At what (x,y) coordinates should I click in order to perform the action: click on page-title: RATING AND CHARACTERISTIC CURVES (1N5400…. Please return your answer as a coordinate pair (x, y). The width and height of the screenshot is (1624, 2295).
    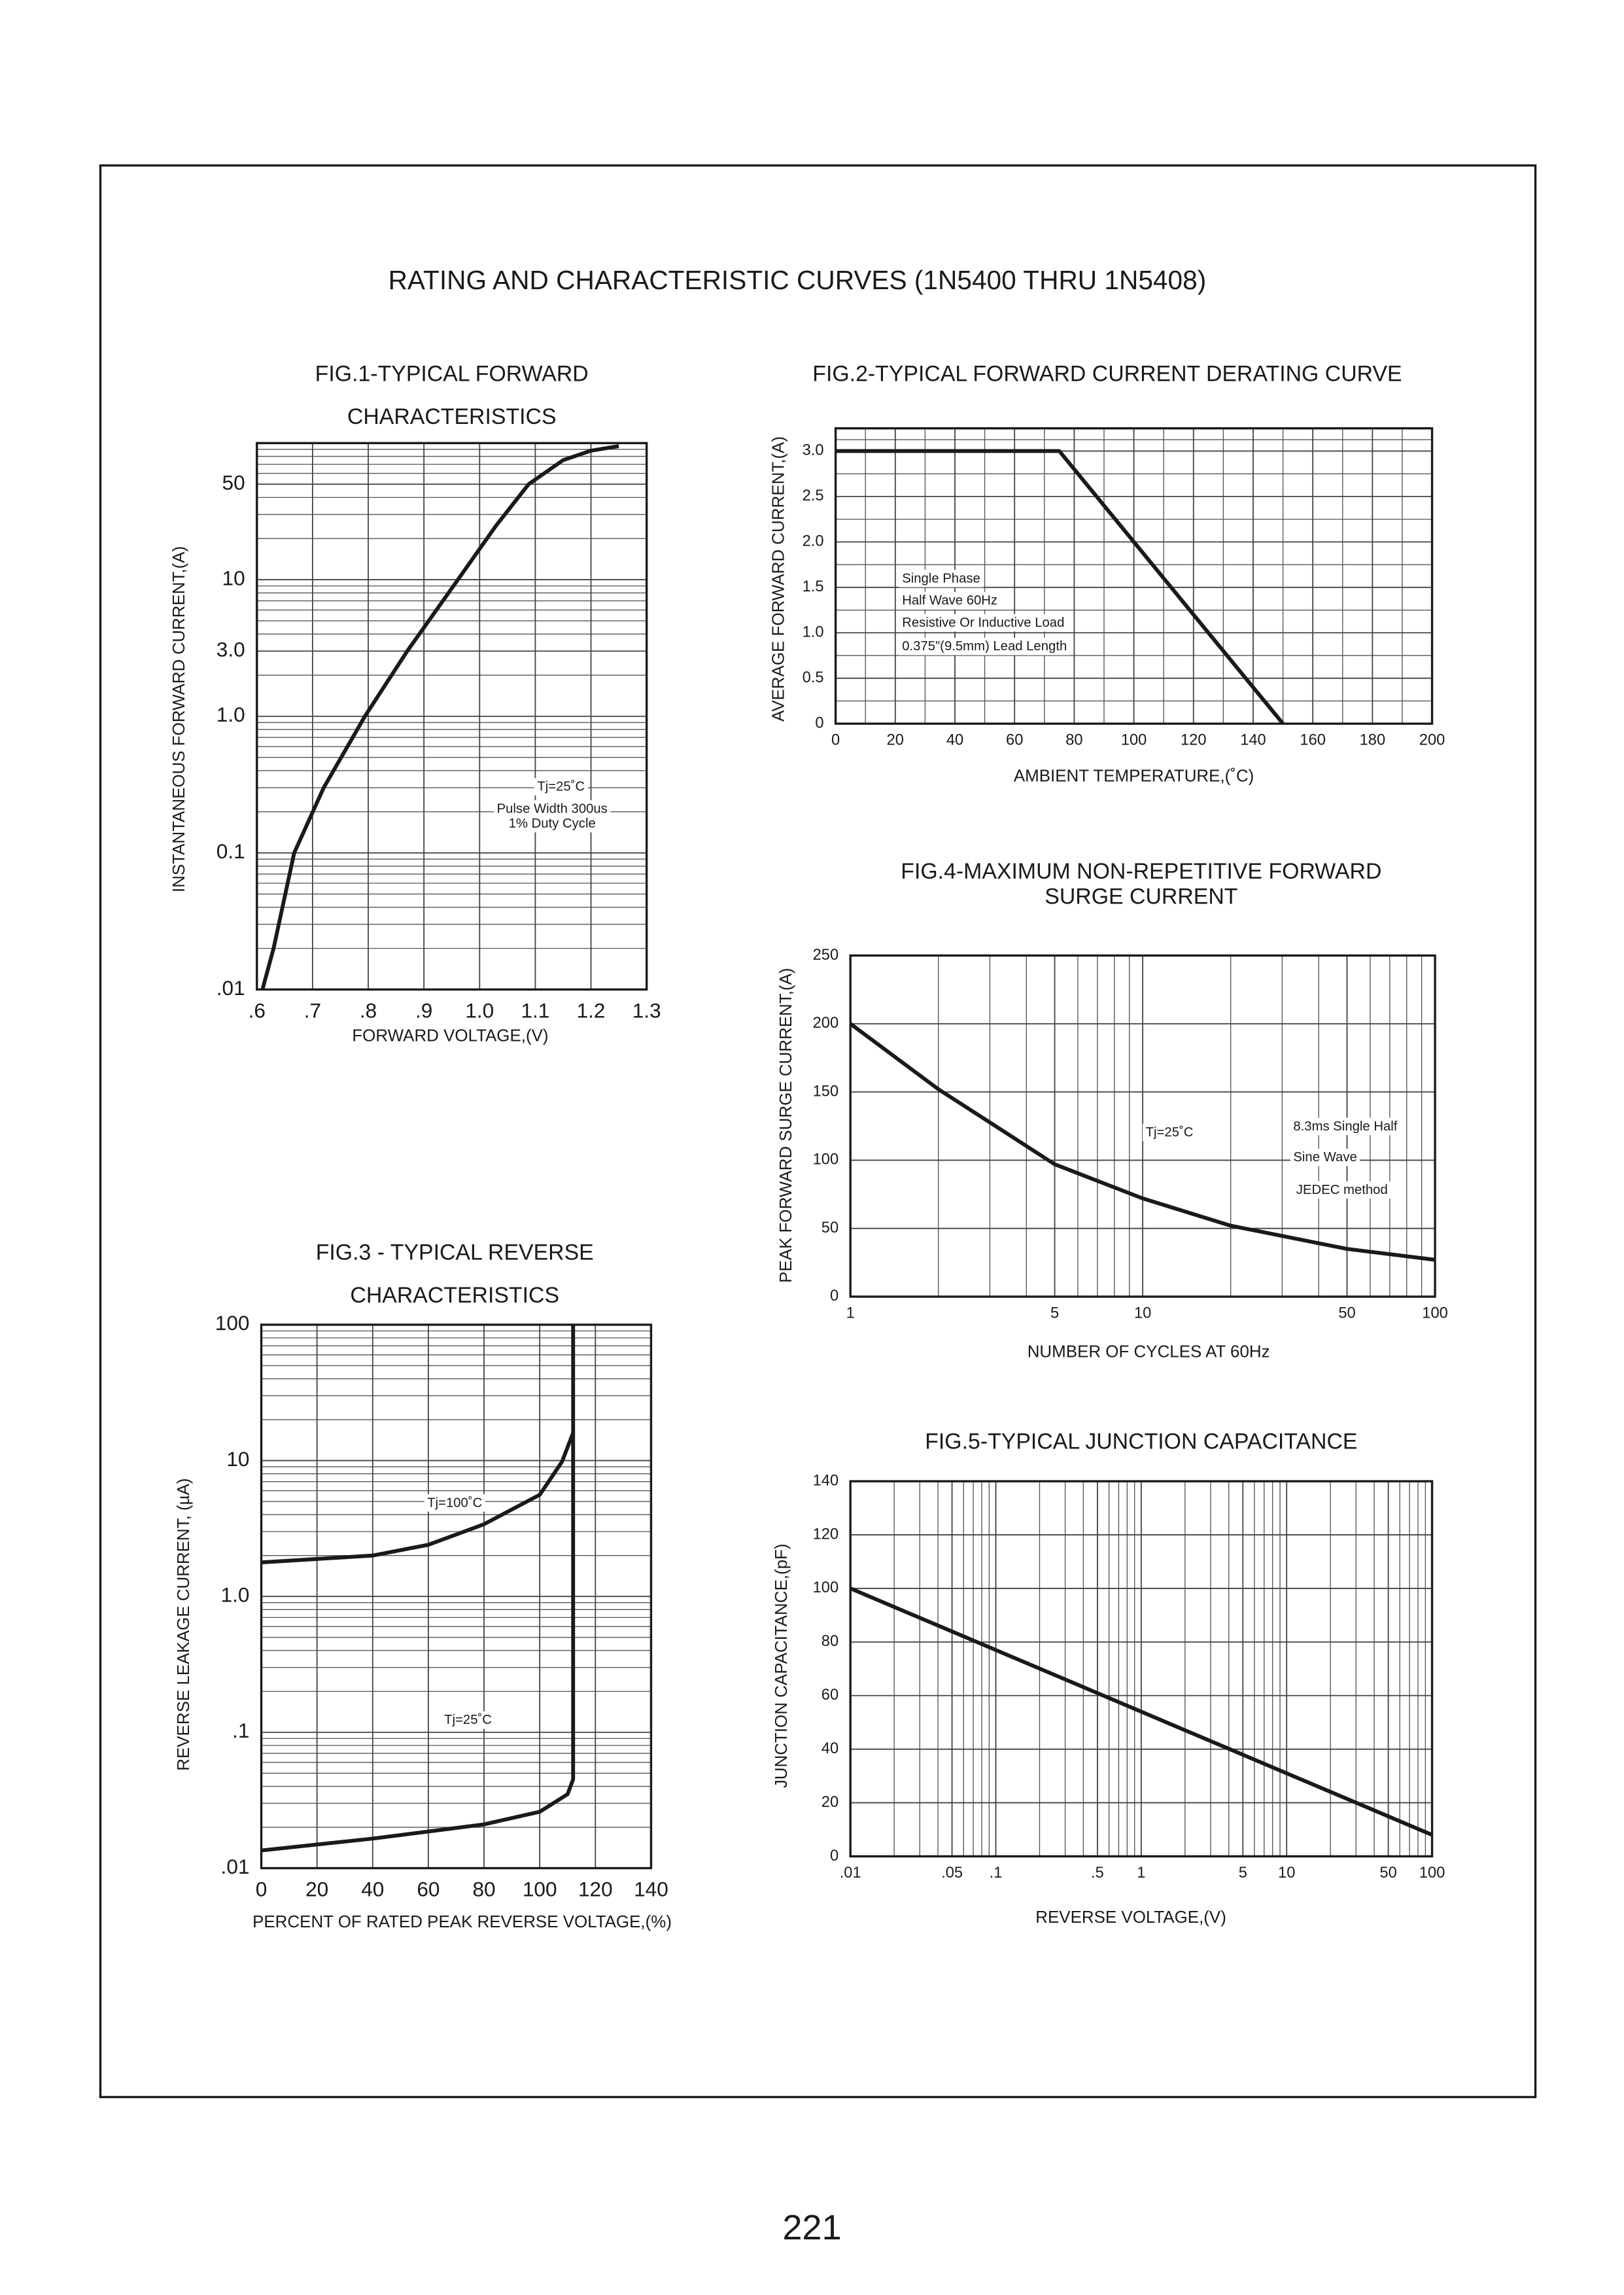
    Looking at the image, I should click on (798, 280).